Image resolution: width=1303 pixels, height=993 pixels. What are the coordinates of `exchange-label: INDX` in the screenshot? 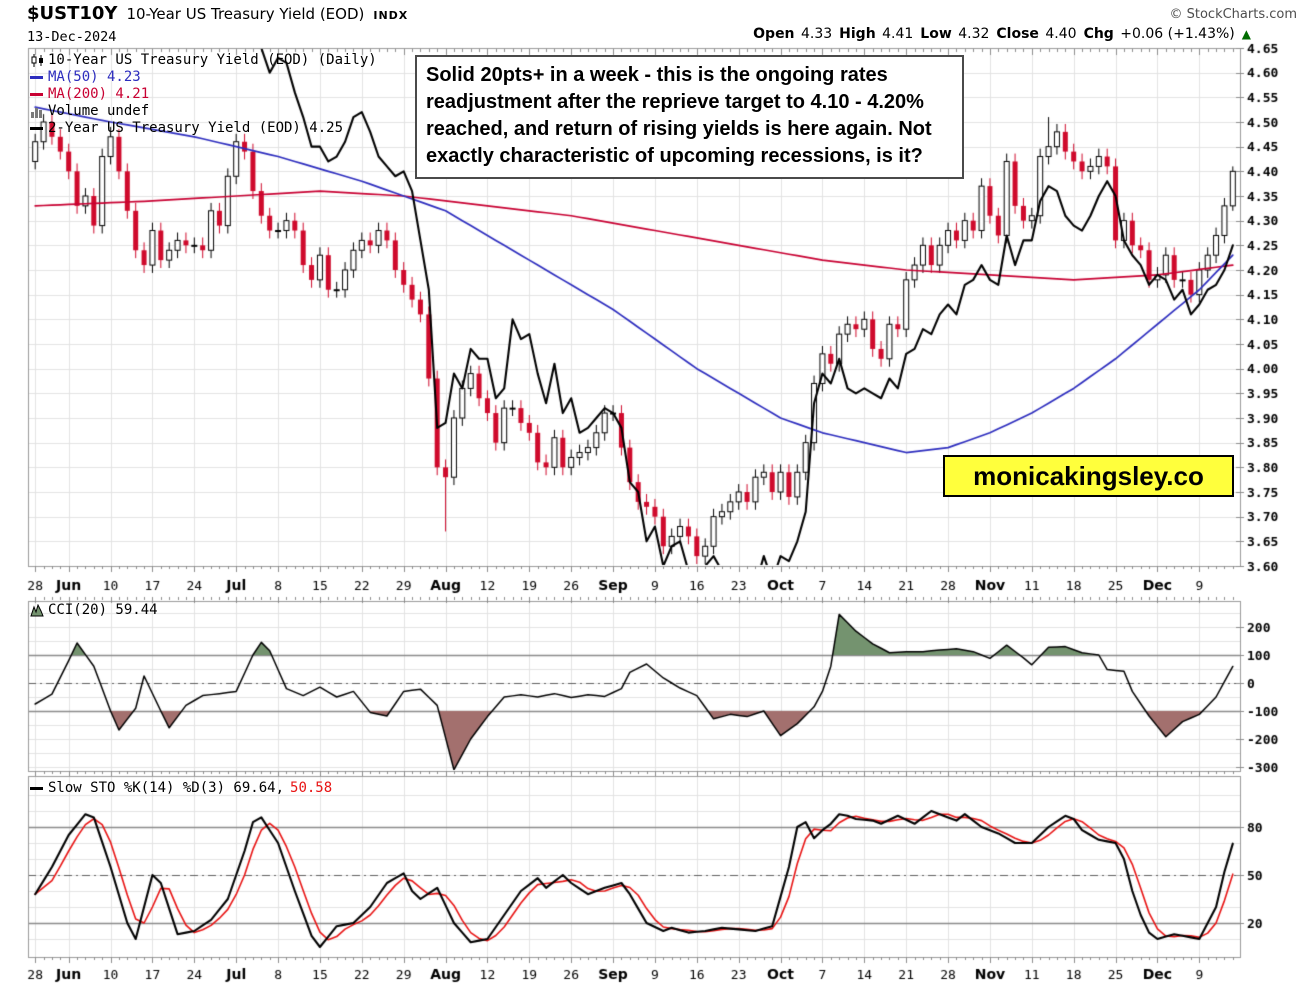 It's located at (391, 15).